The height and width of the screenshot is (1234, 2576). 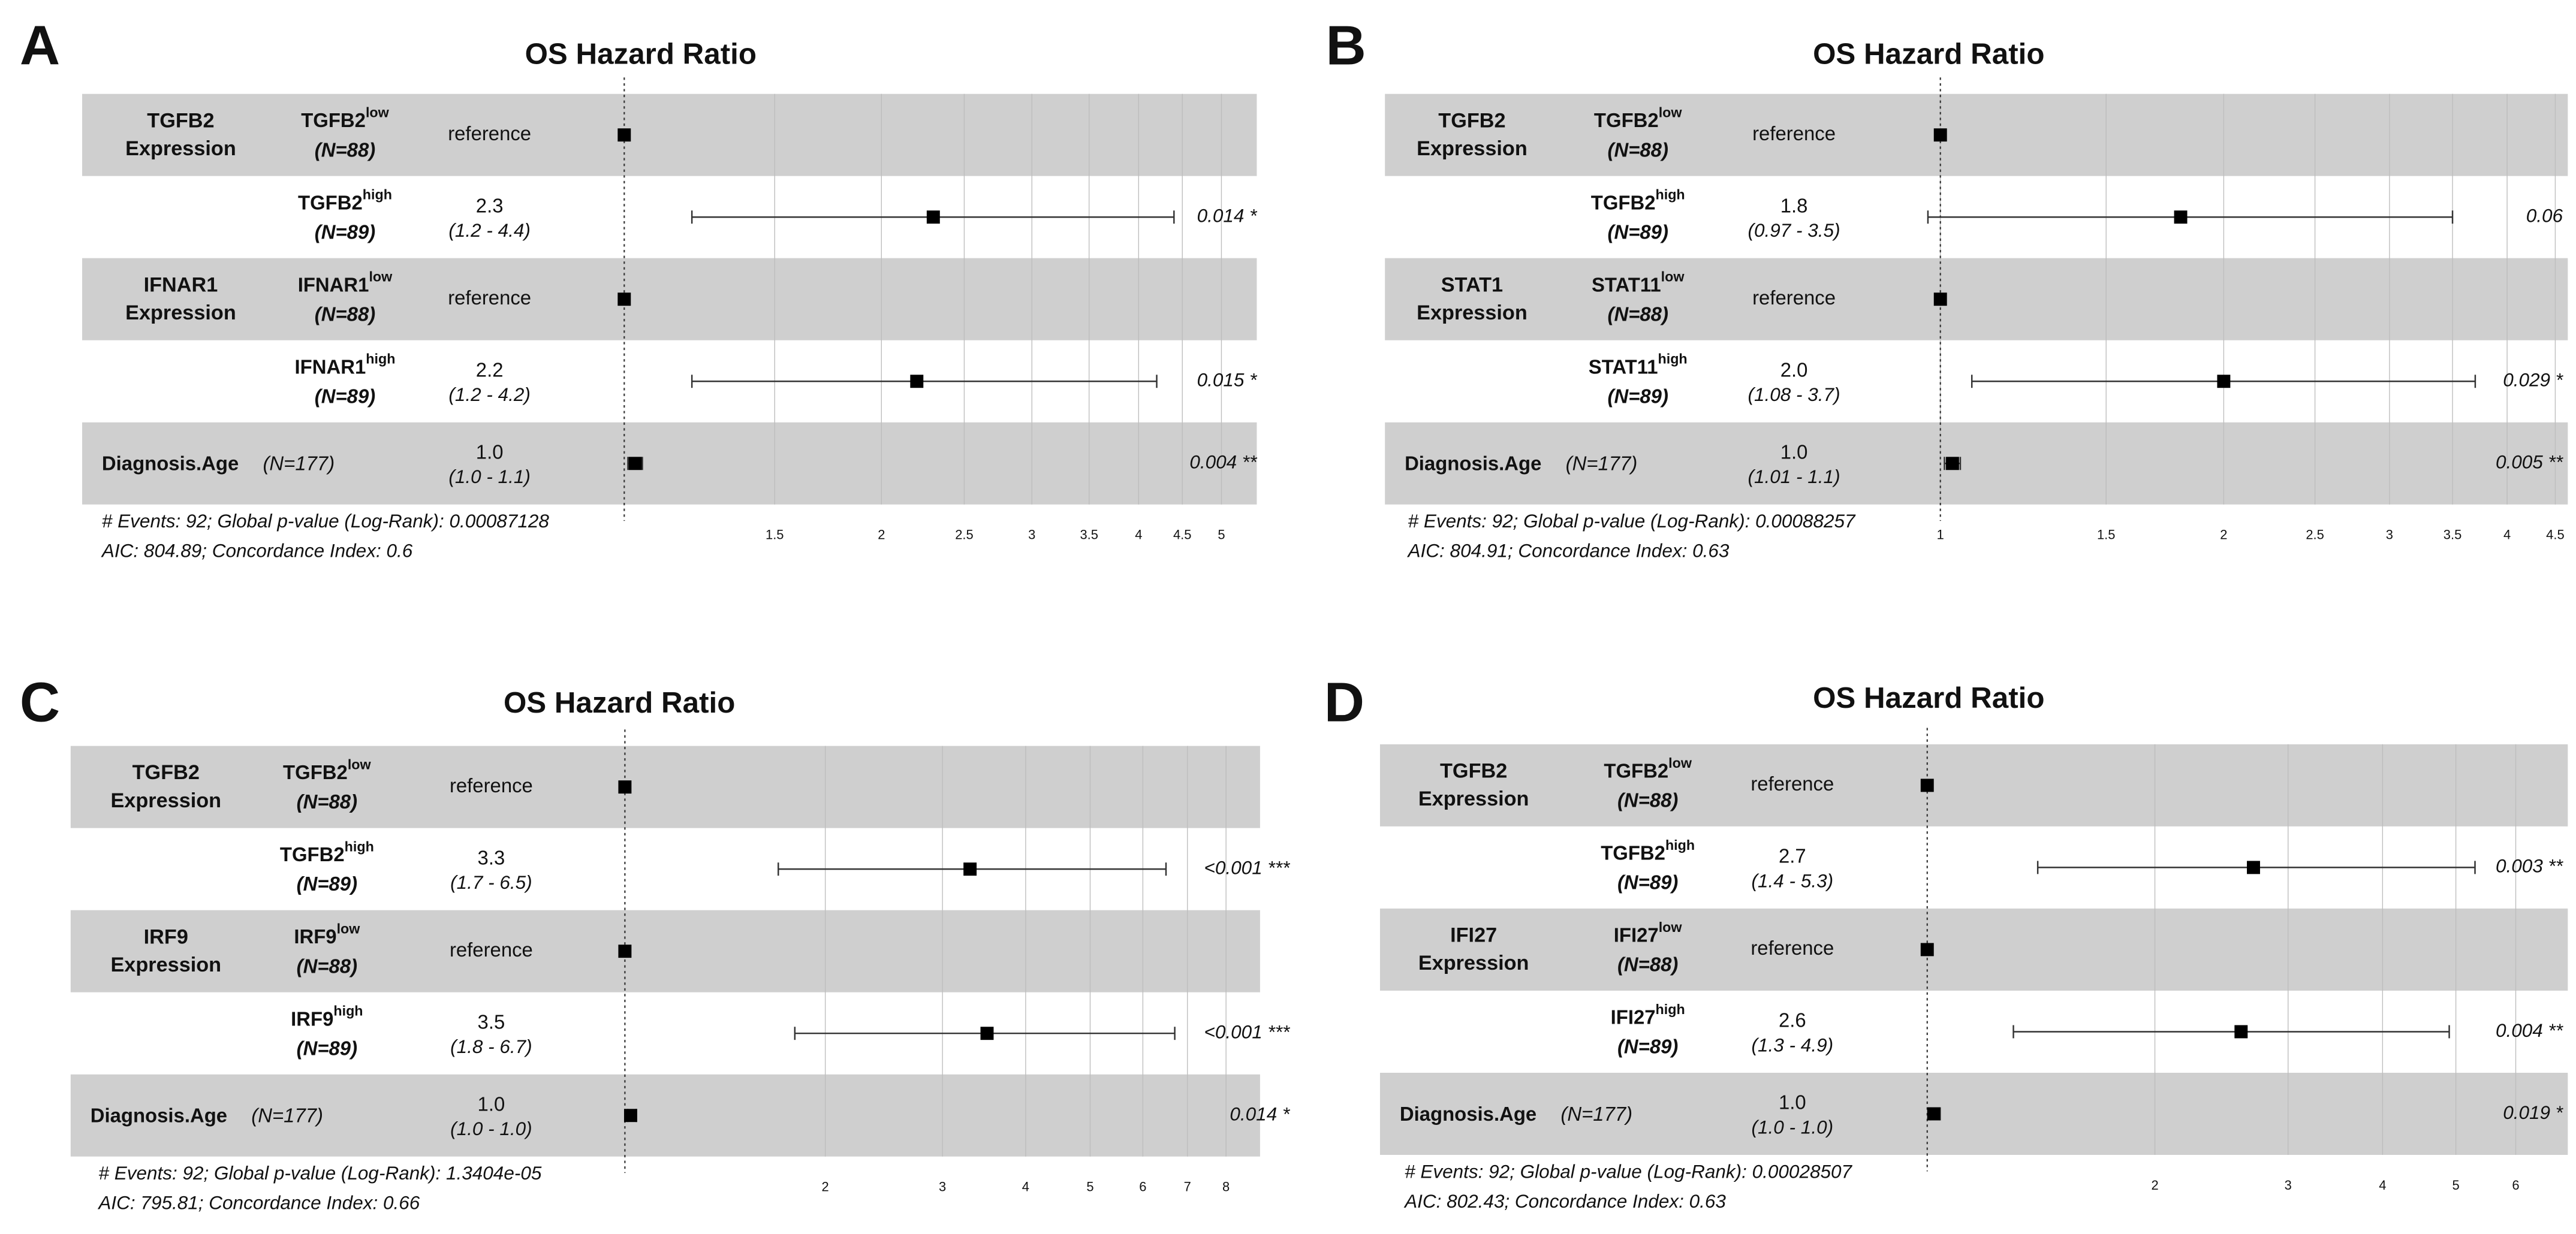 I want to click on level-label: IFNAR1high, so click(x=345, y=364).